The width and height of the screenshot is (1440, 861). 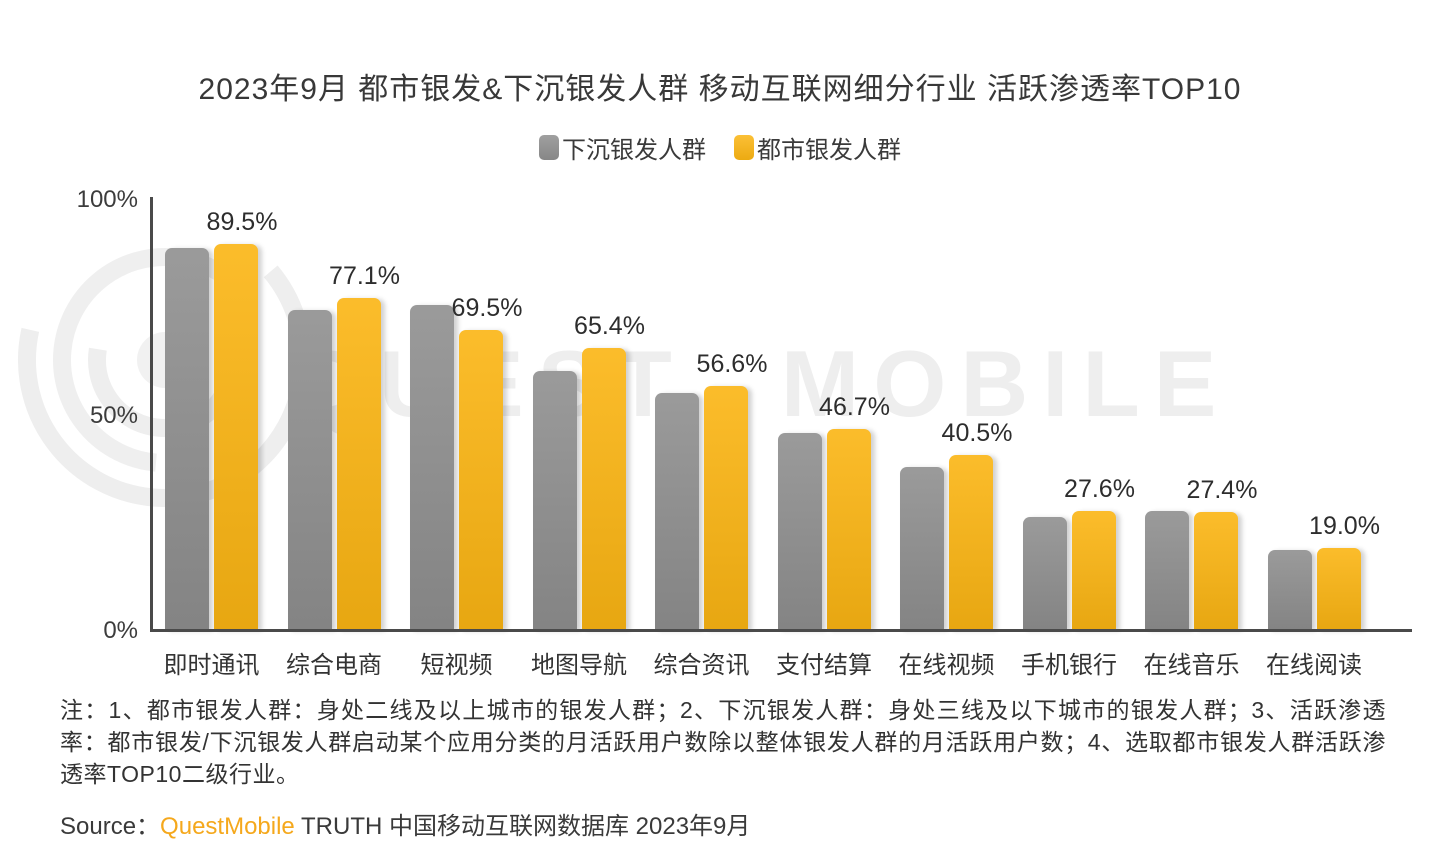 I want to click on value-label-在线视频: 40.5%, so click(x=977, y=433).